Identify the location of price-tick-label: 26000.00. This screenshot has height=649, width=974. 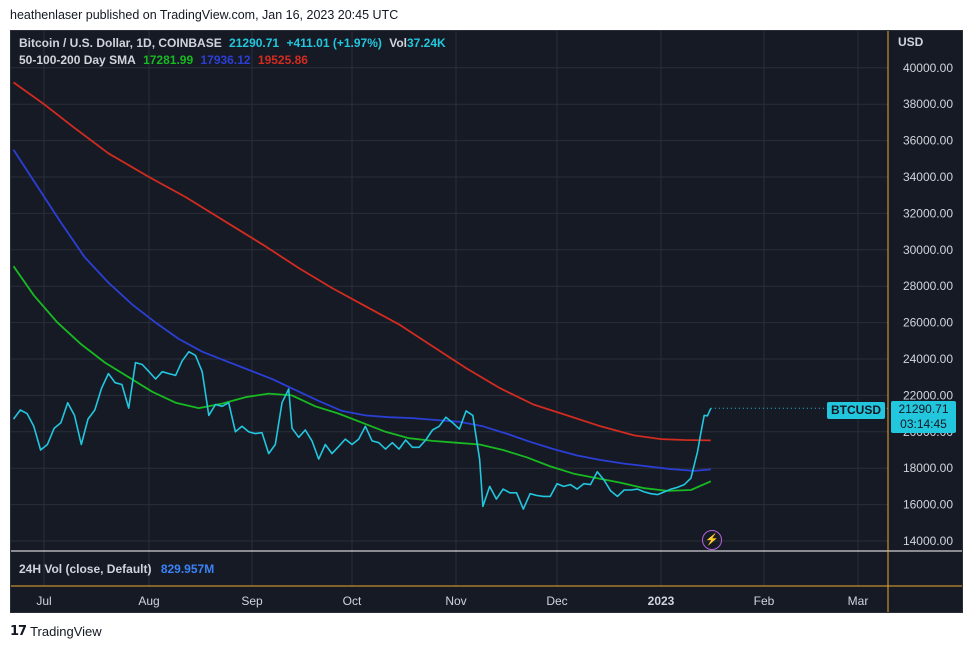
(928, 323).